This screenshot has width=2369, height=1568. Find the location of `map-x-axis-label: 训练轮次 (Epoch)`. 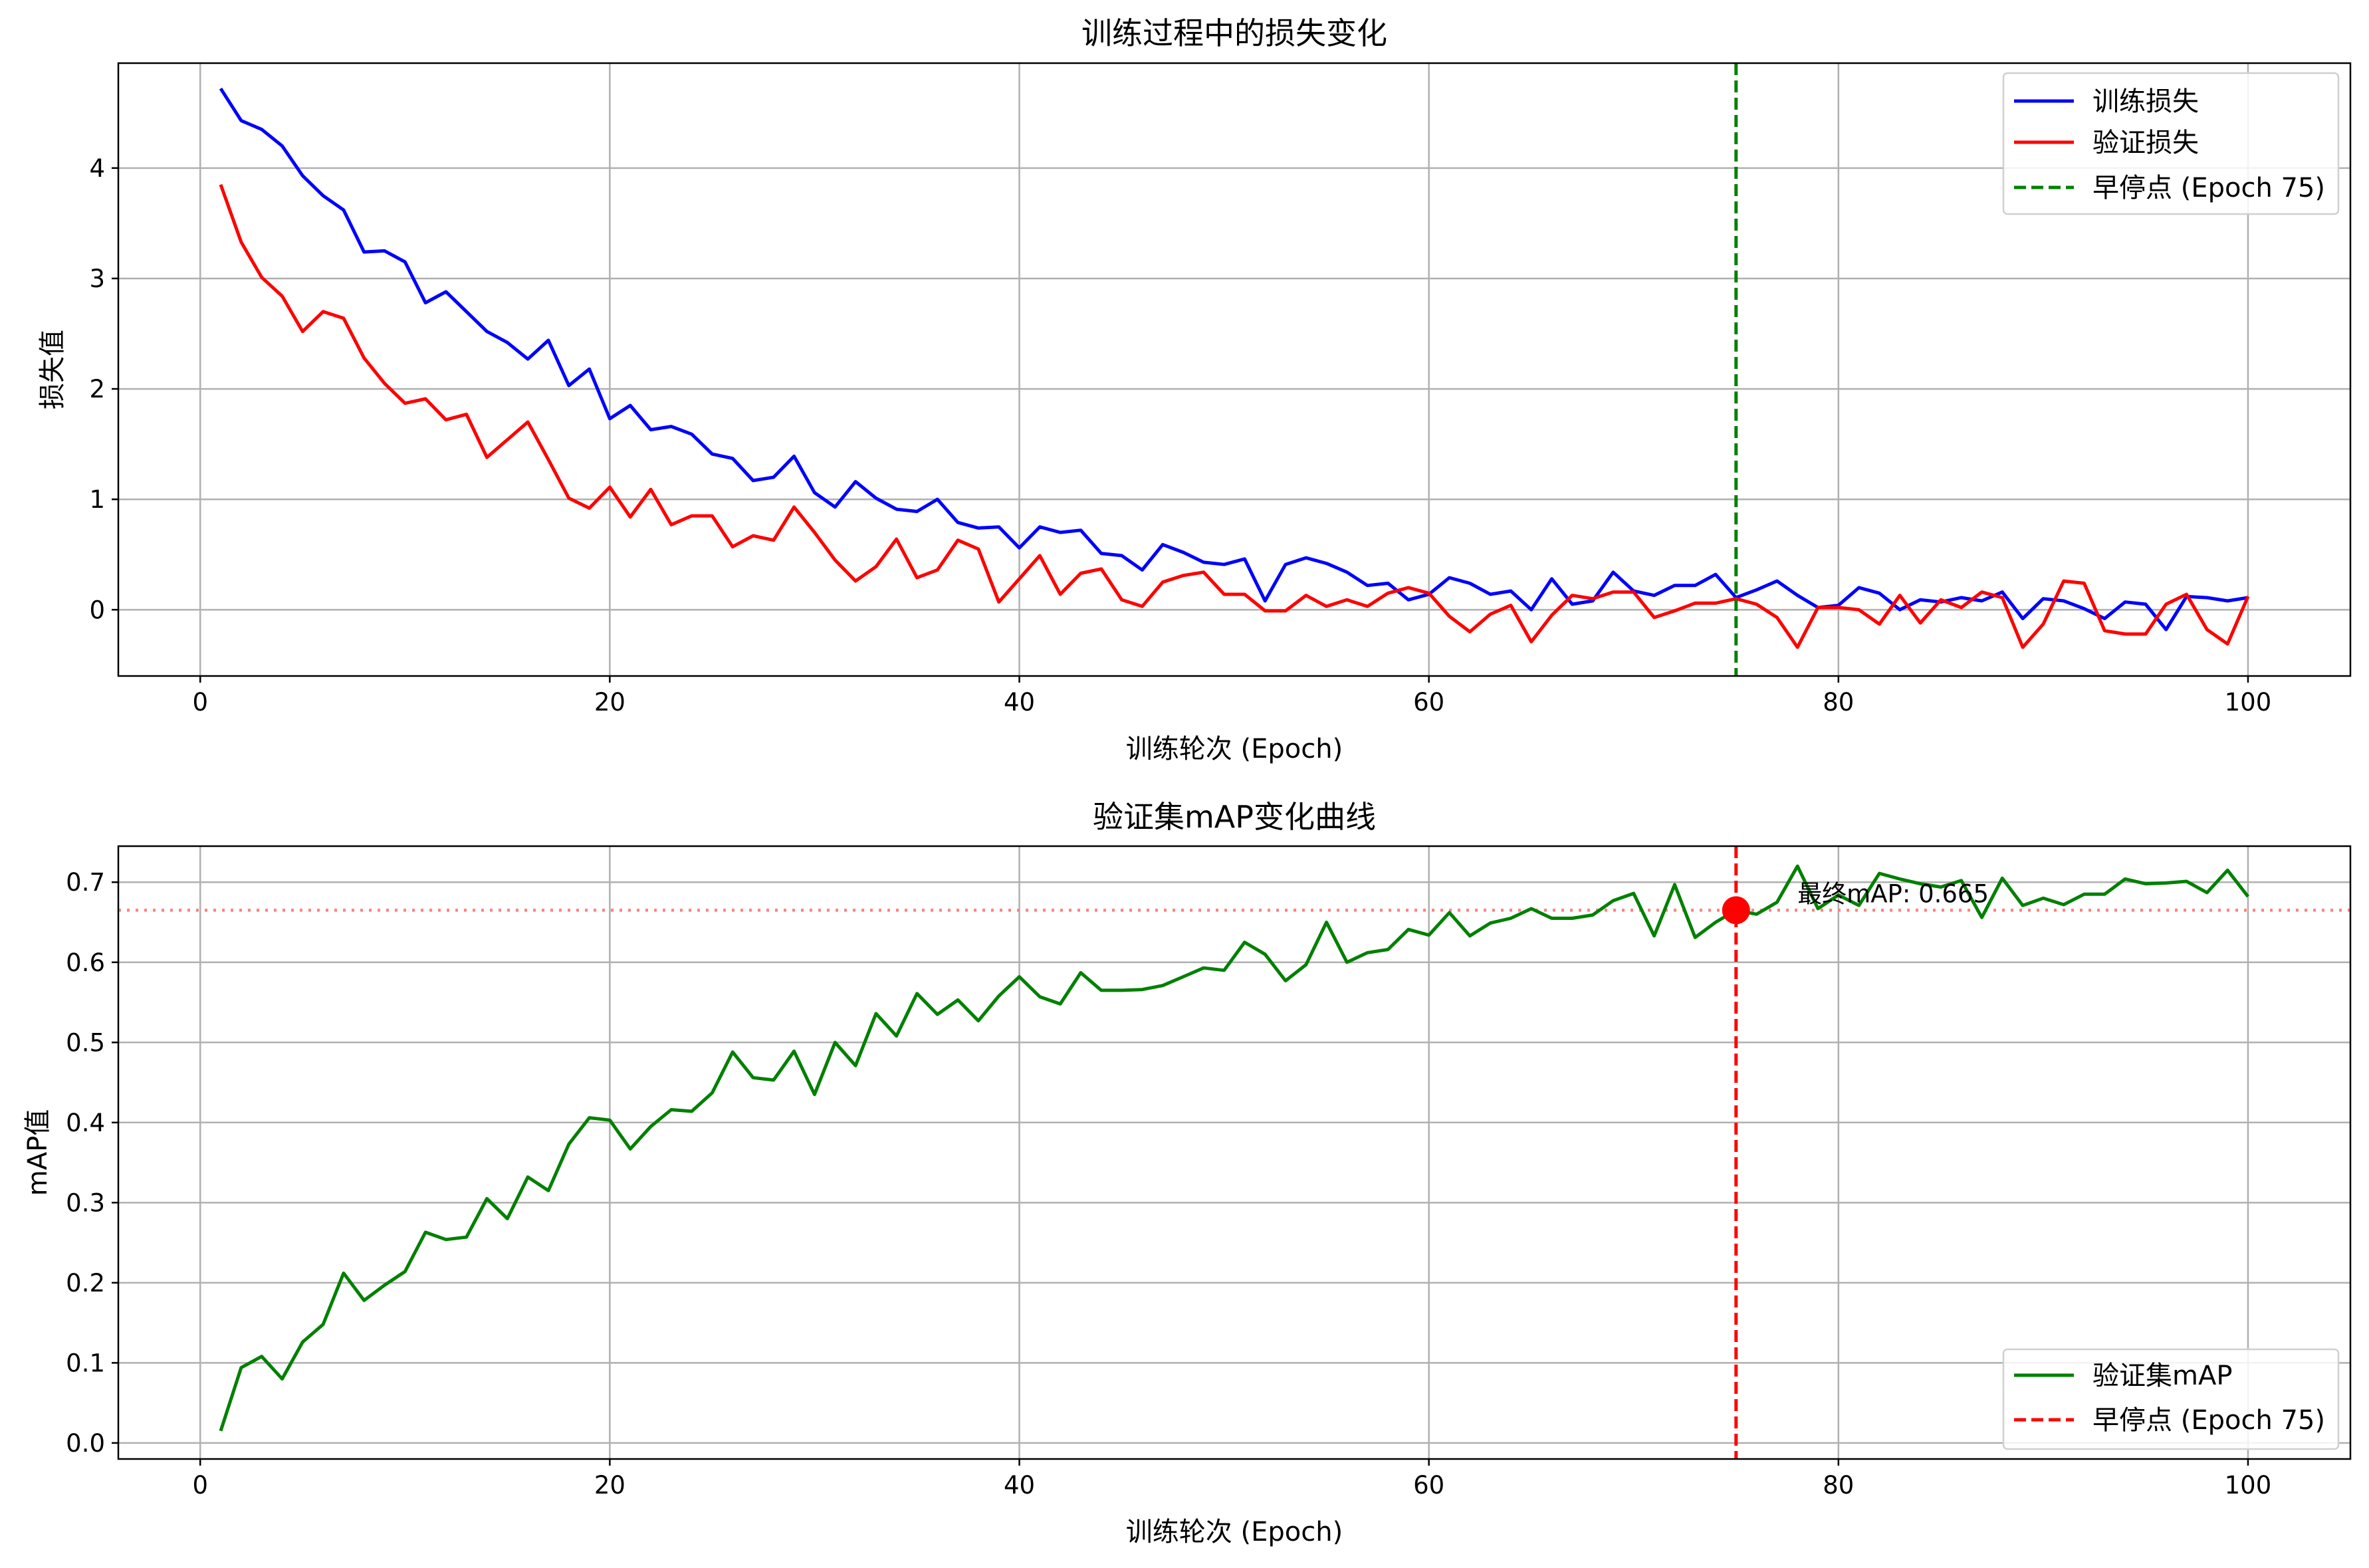

map-x-axis-label: 训练轮次 (Epoch) is located at coordinates (1235, 1532).